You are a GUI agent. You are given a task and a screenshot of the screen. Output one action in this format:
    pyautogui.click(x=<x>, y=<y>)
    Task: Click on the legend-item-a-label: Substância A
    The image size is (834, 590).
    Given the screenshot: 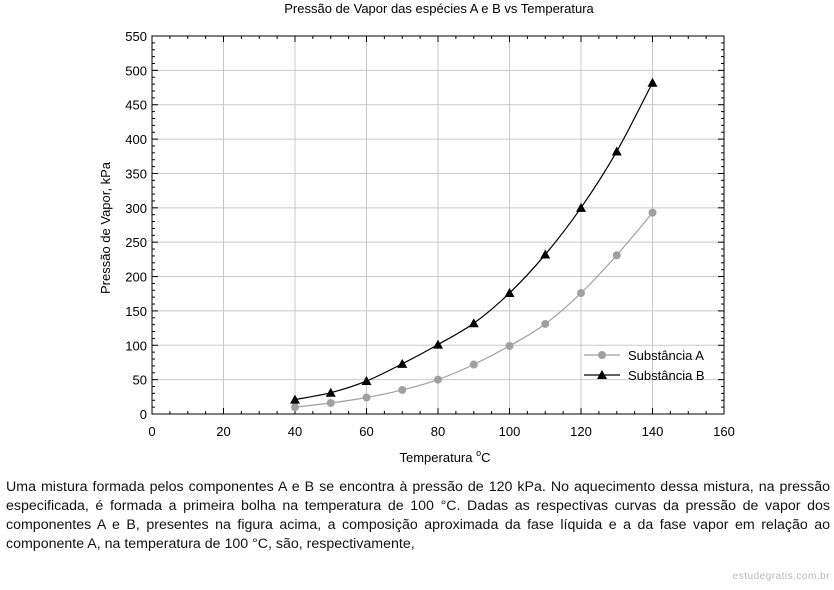 What is the action you would take?
    pyautogui.click(x=666, y=355)
    